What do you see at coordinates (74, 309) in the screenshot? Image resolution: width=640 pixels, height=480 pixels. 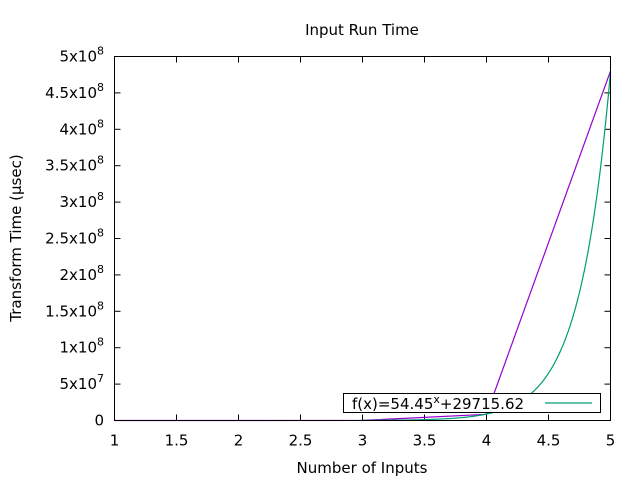 I see `y-tick-label: 1.5x10⁸` at bounding box center [74, 309].